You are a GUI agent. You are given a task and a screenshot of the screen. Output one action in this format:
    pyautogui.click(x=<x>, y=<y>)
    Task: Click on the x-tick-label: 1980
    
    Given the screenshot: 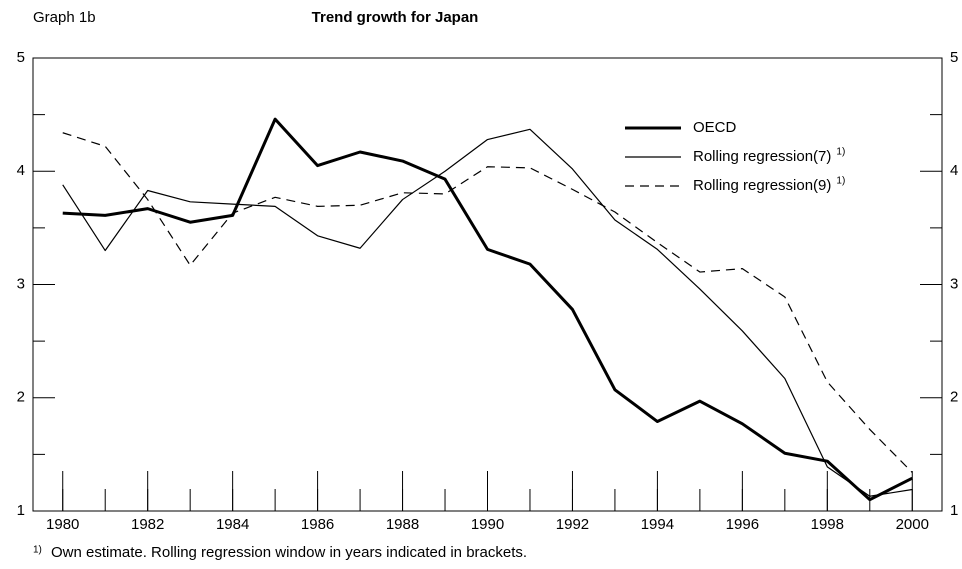 What is the action you would take?
    pyautogui.click(x=62, y=524)
    